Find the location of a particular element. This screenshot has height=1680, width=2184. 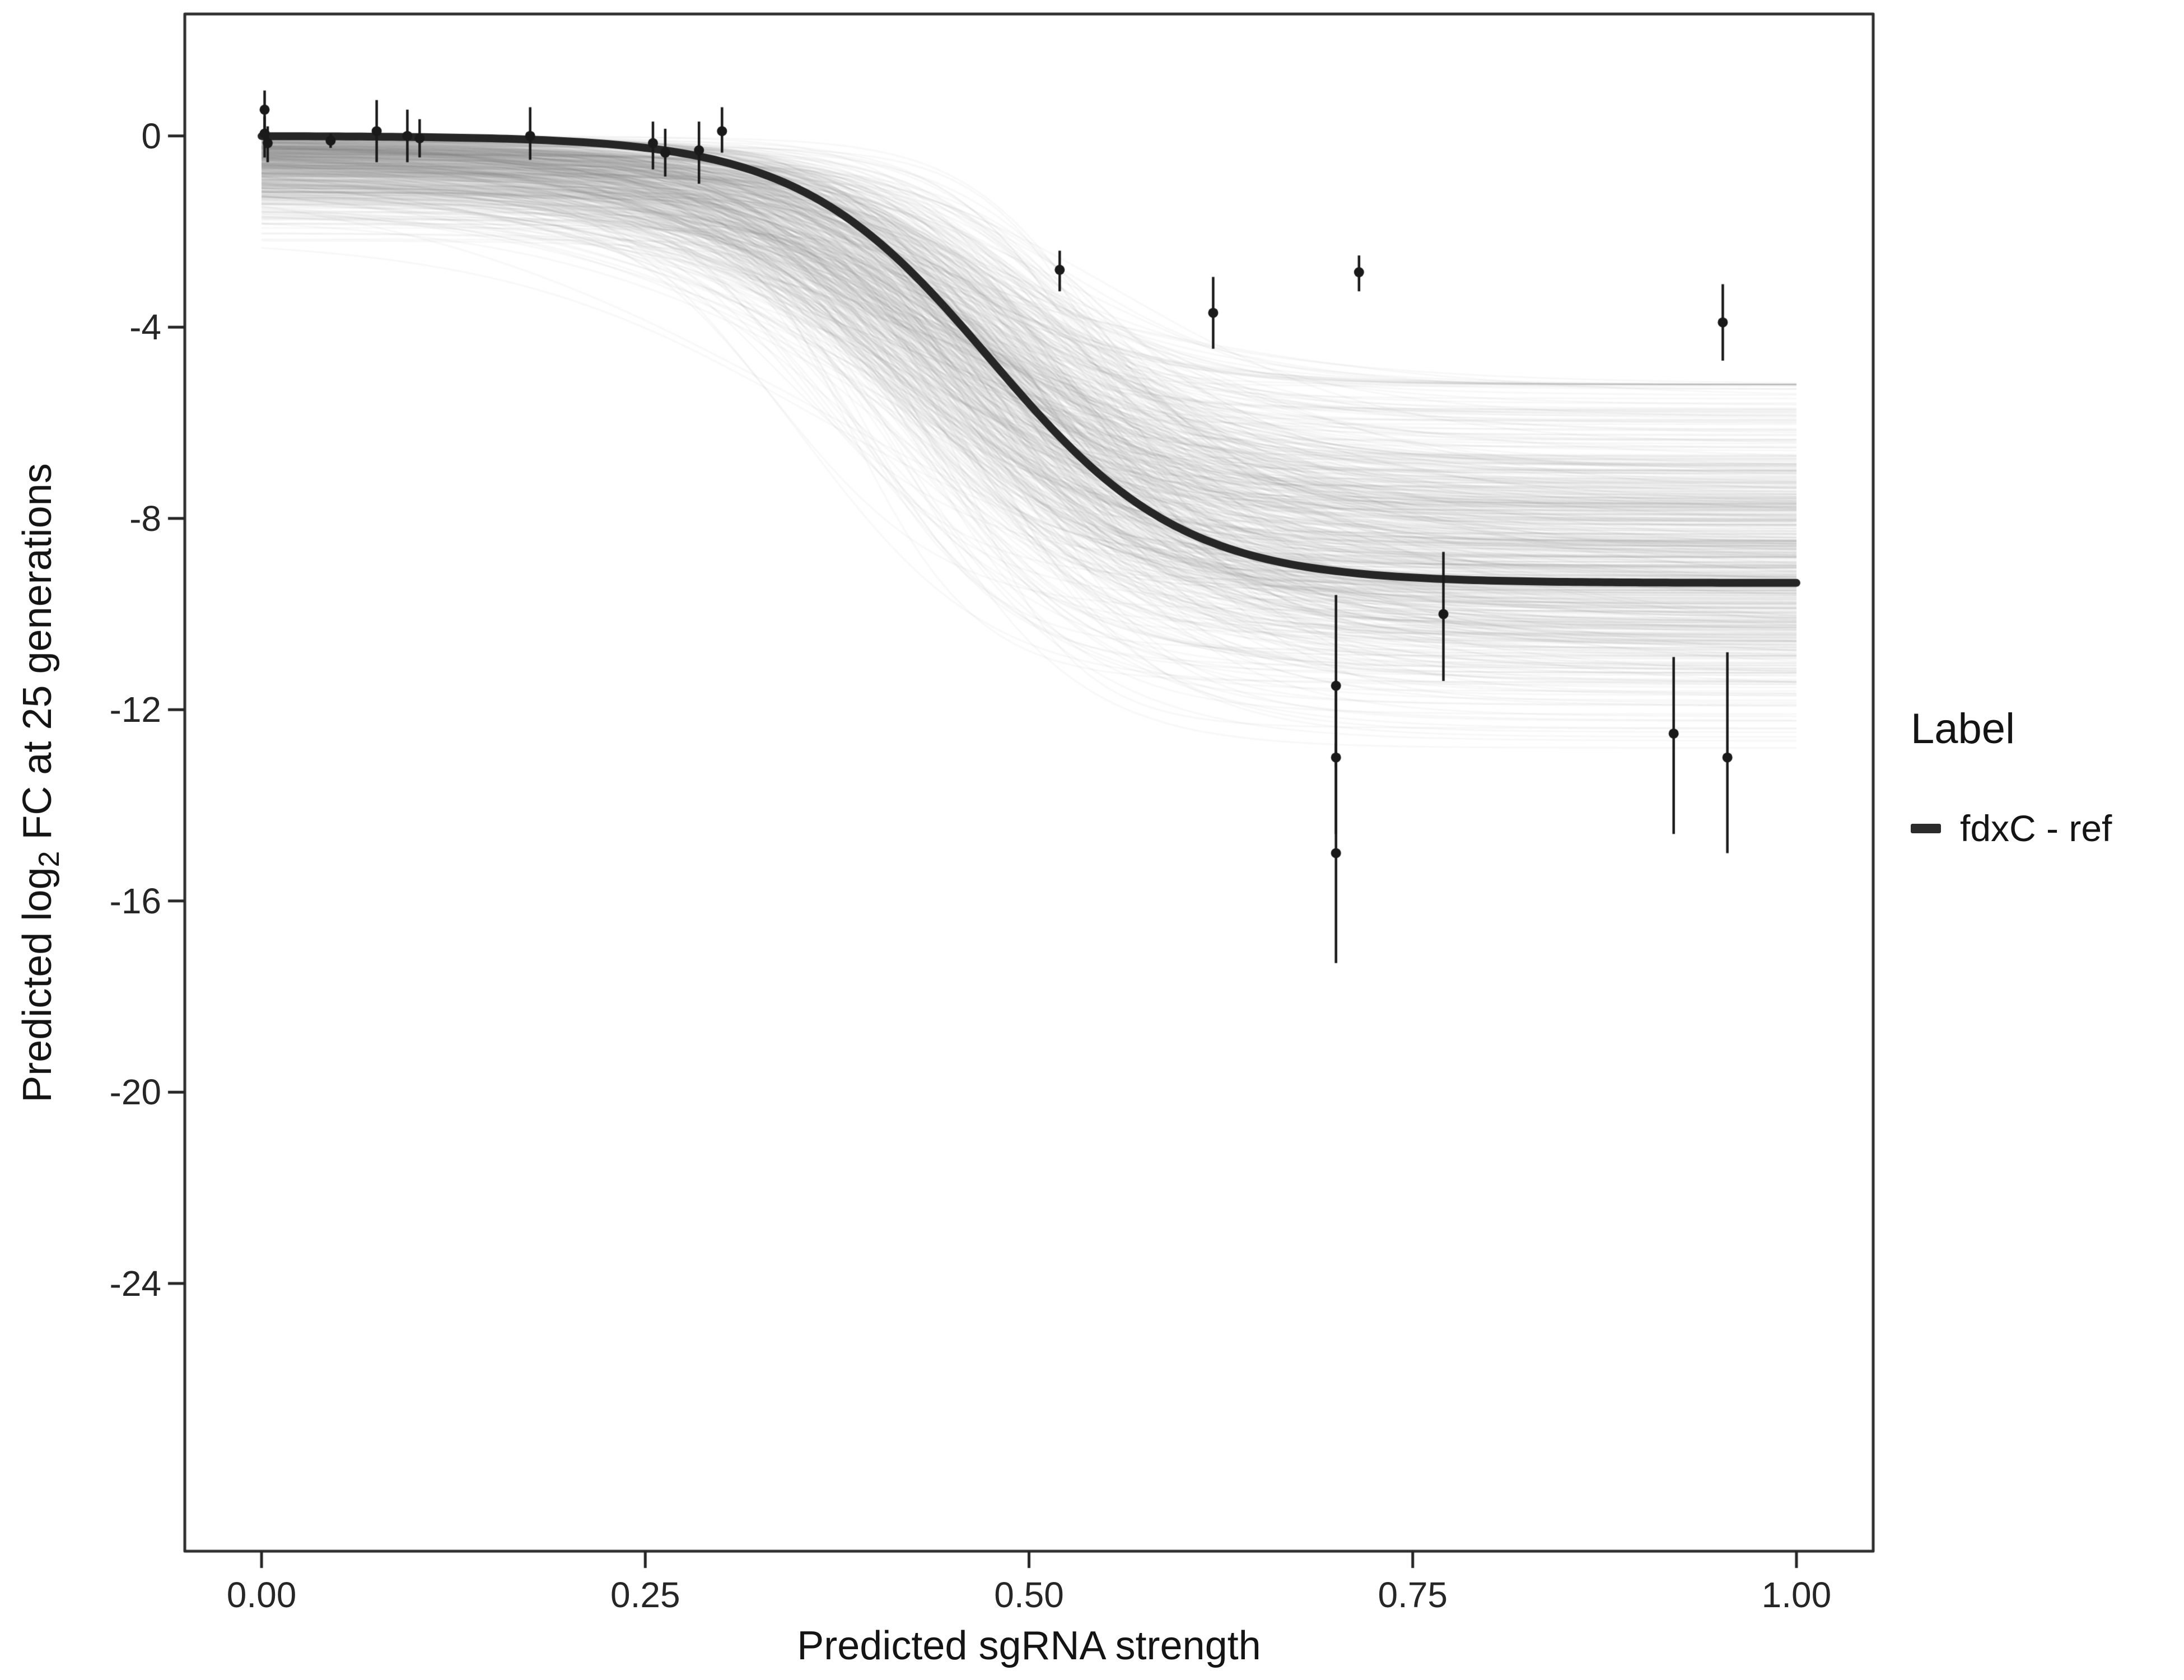

legend-item: fdxC - ref is located at coordinates (2012, 829).